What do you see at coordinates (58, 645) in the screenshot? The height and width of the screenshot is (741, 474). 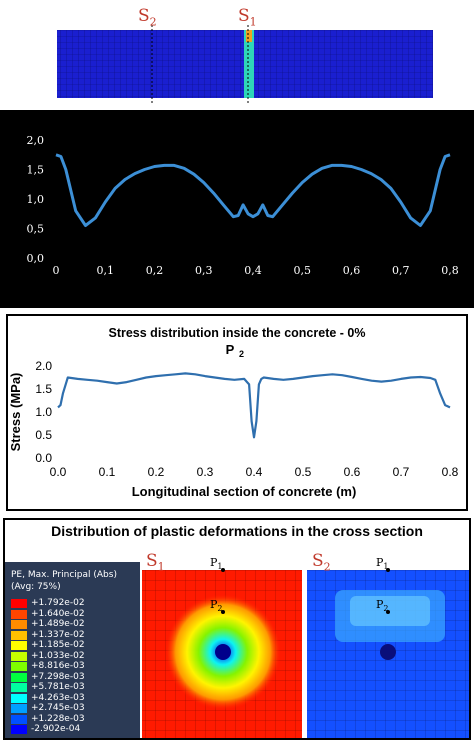 I see `legend-value: +1.185e-02` at bounding box center [58, 645].